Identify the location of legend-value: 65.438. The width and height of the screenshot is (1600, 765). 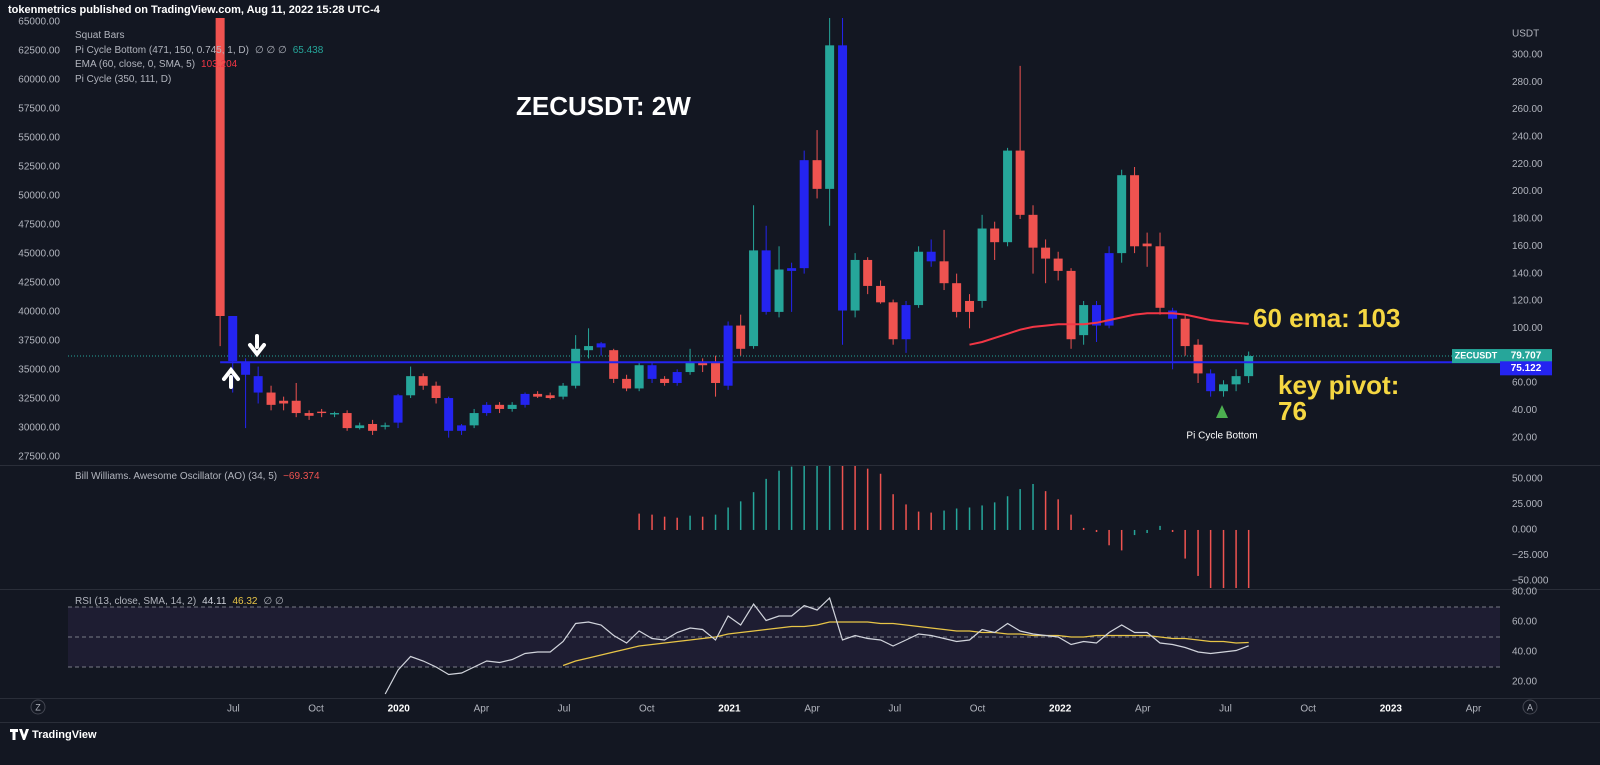
(308, 50).